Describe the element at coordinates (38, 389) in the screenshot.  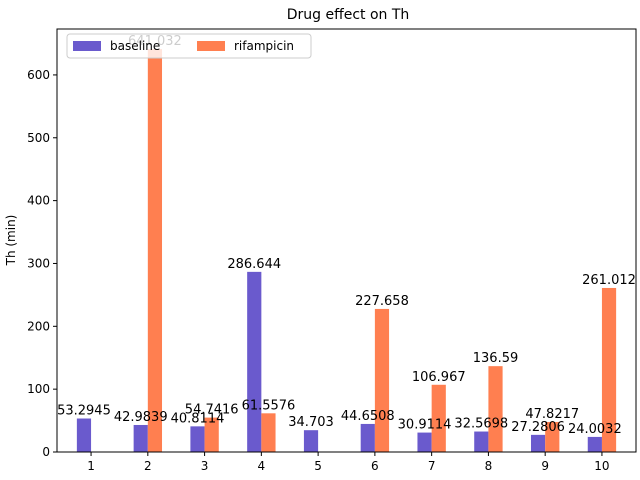
I see `y-tick-label: 100` at that location.